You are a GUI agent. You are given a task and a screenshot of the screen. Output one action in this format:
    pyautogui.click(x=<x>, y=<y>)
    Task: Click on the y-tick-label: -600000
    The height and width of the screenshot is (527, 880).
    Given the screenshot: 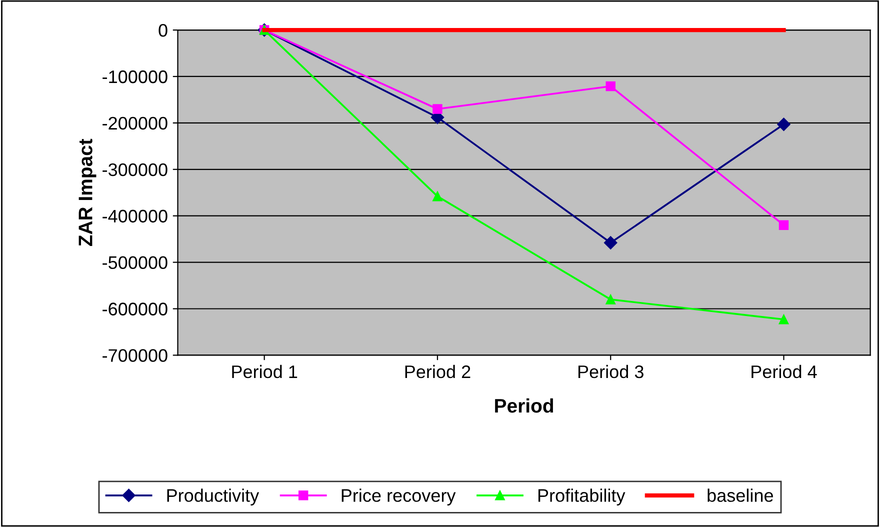 What is the action you would take?
    pyautogui.click(x=135, y=309)
    